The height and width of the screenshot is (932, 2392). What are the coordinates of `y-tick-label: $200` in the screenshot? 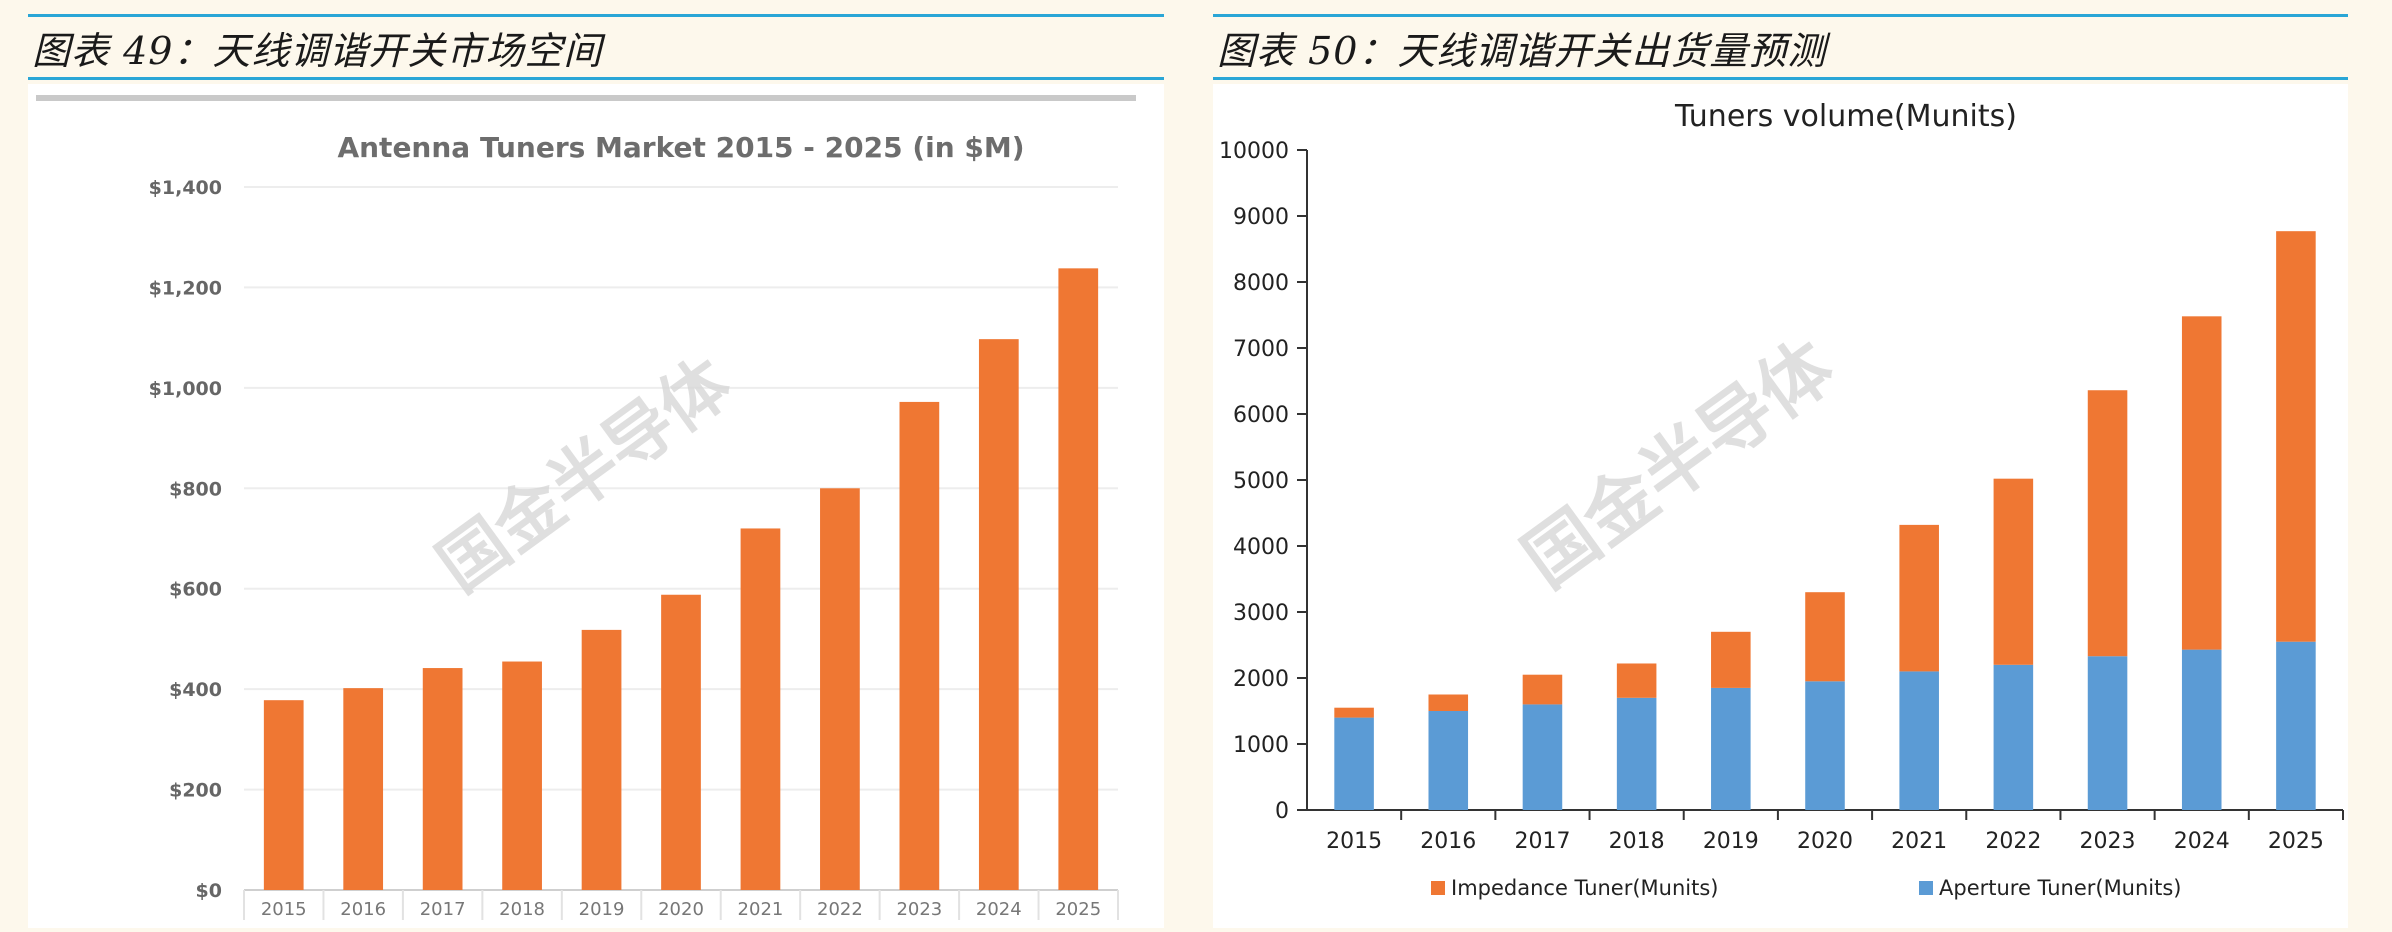 It's located at (195, 791).